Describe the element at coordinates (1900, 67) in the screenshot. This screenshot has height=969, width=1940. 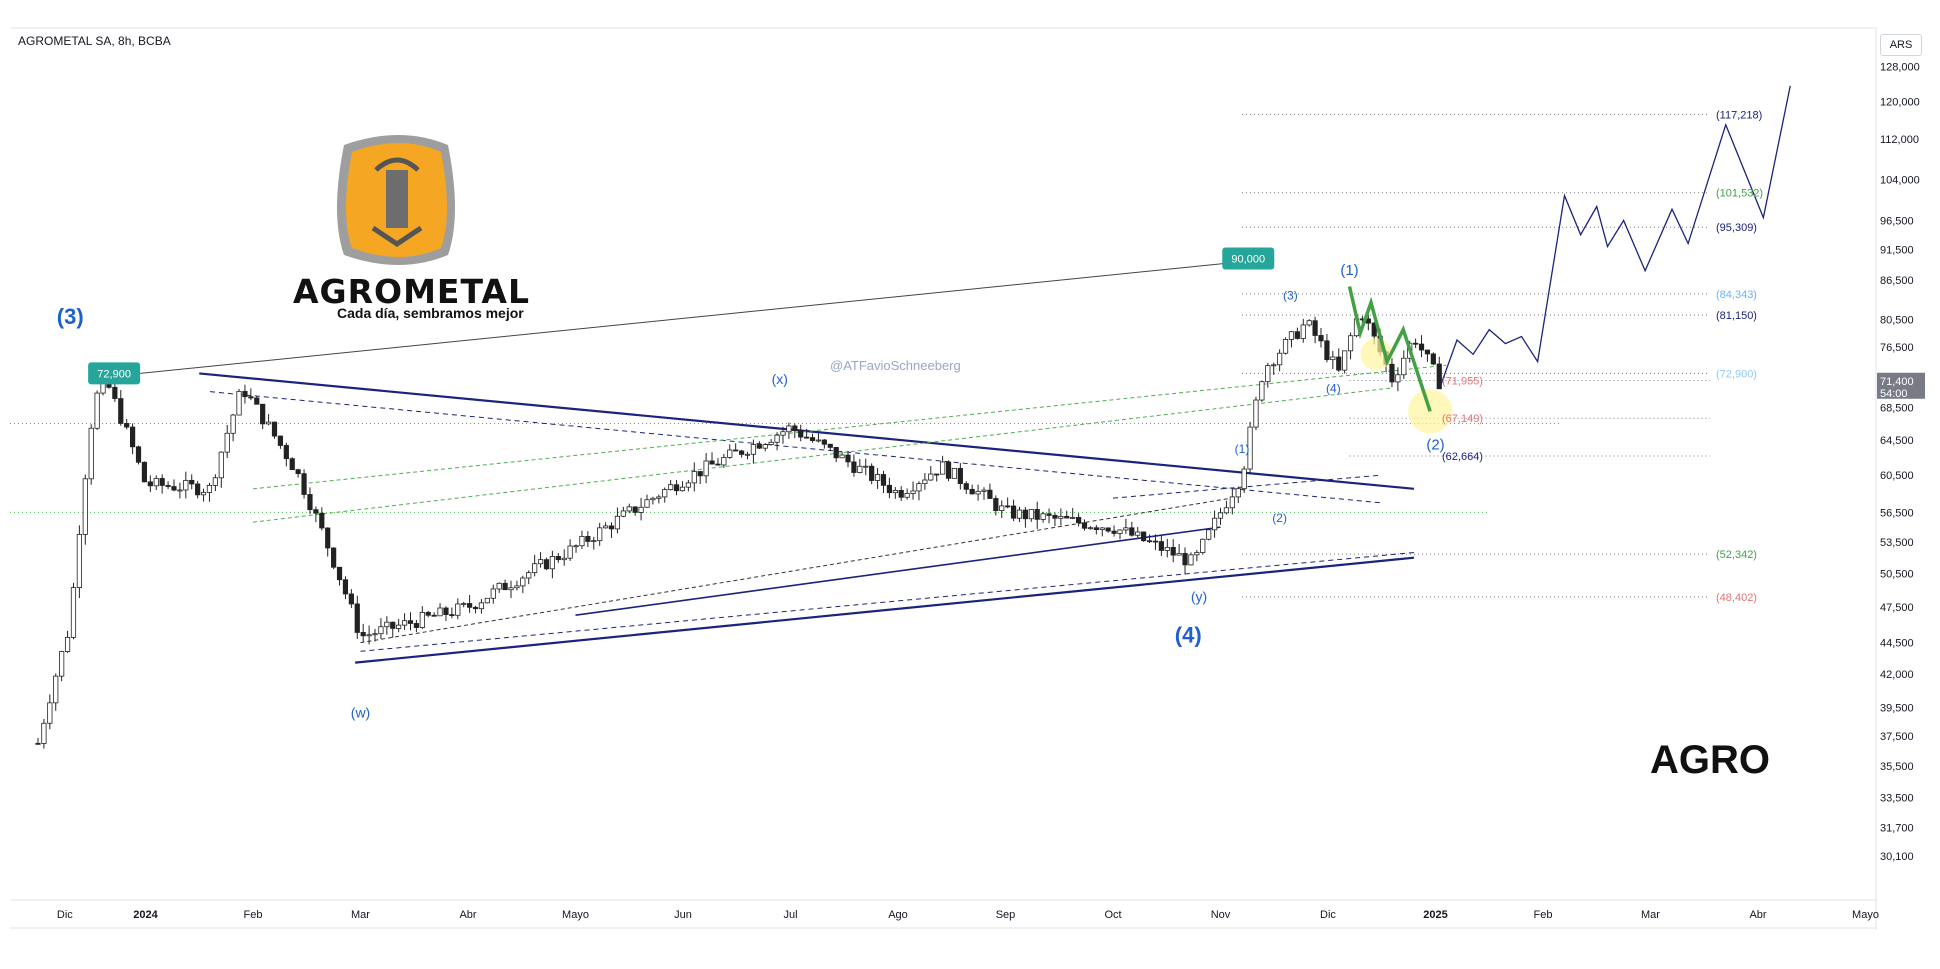
I see `y-tick-label: 128,000` at that location.